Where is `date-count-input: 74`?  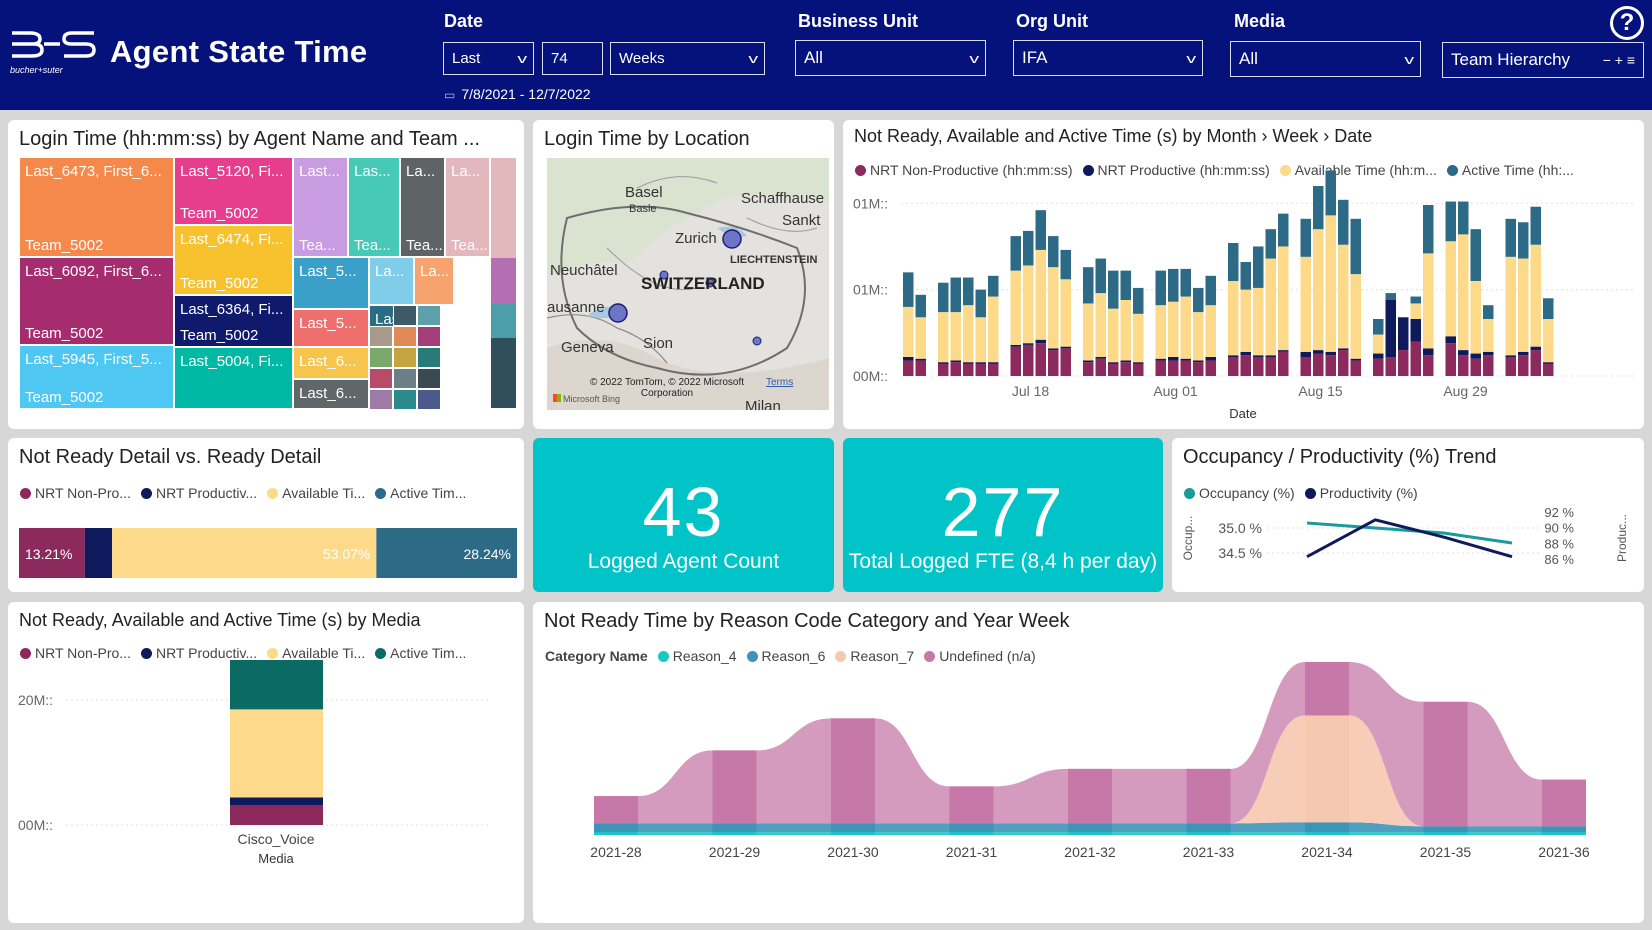
date-count-input: 74 is located at coordinates (572, 58).